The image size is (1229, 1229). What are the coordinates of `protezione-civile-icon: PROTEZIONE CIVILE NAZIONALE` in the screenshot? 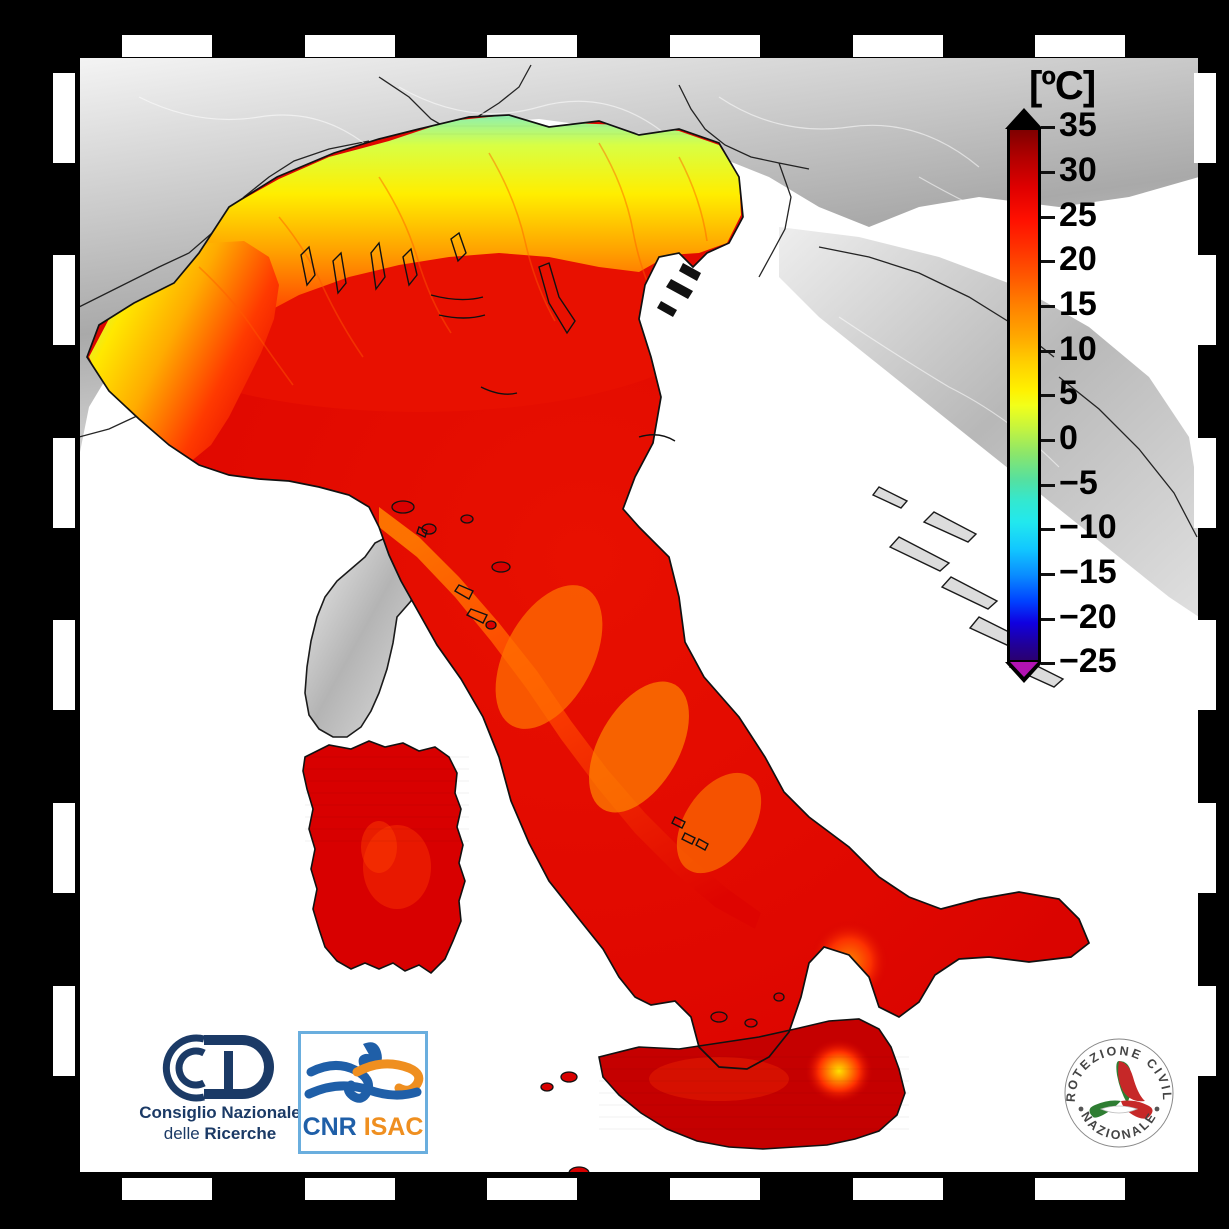 It's located at (1113, 1084).